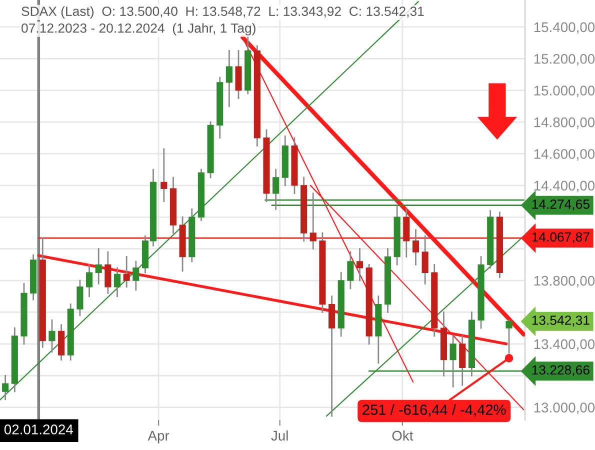  What do you see at coordinates (564, 28) in the screenshot?
I see `y-tick-label: 15.400,00` at bounding box center [564, 28].